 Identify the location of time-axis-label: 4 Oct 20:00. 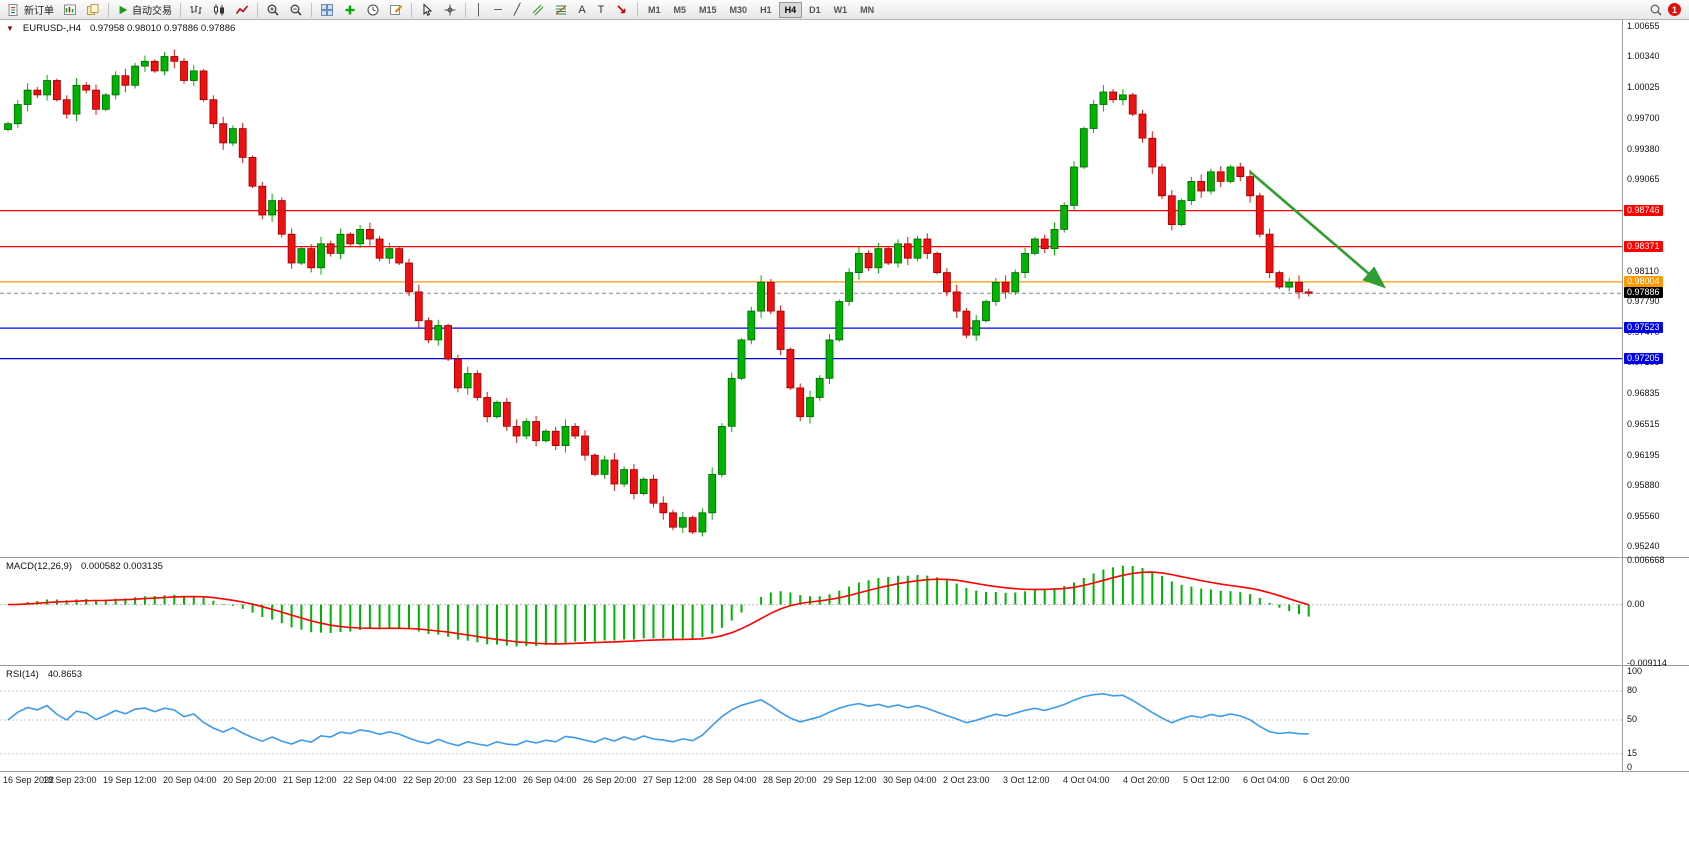
(1146, 780).